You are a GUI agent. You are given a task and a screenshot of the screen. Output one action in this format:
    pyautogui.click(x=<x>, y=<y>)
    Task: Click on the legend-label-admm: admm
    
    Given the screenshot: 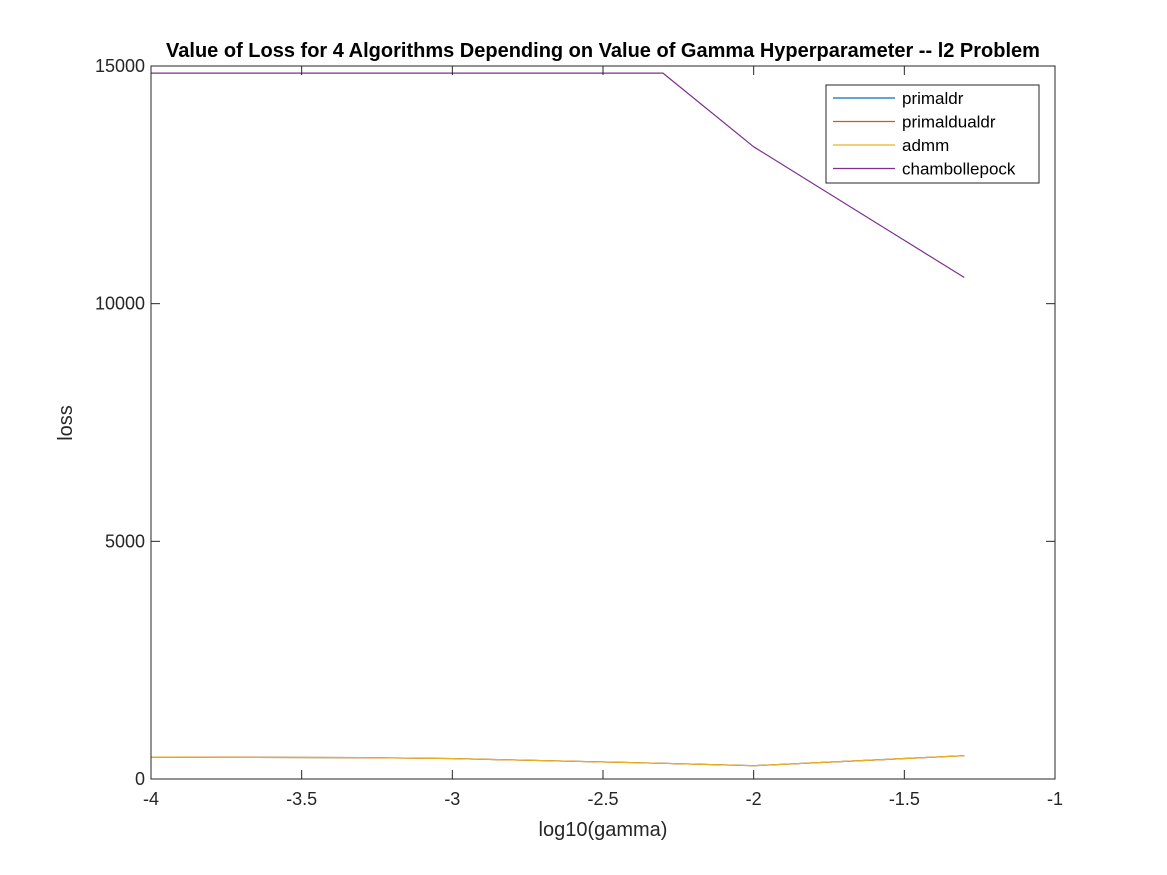 What is the action you would take?
    pyautogui.click(x=925, y=145)
    